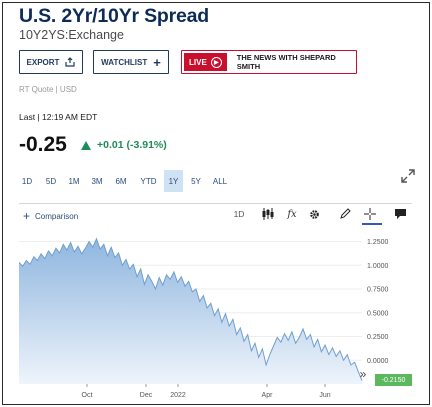 Image resolution: width=432 pixels, height=407 pixels. What do you see at coordinates (86, 145) in the screenshot?
I see `up-triangle-icon` at bounding box center [86, 145].